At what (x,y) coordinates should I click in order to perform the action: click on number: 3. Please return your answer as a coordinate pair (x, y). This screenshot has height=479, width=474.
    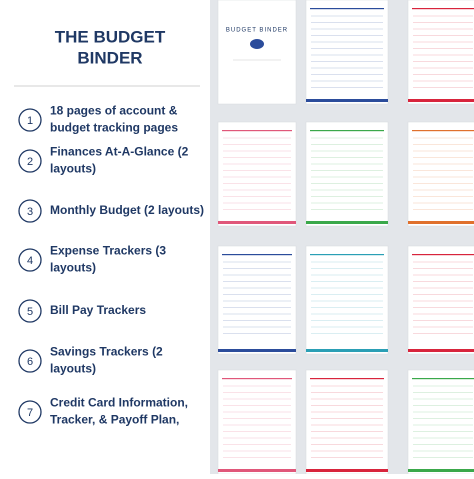
    Looking at the image, I should click on (30, 212).